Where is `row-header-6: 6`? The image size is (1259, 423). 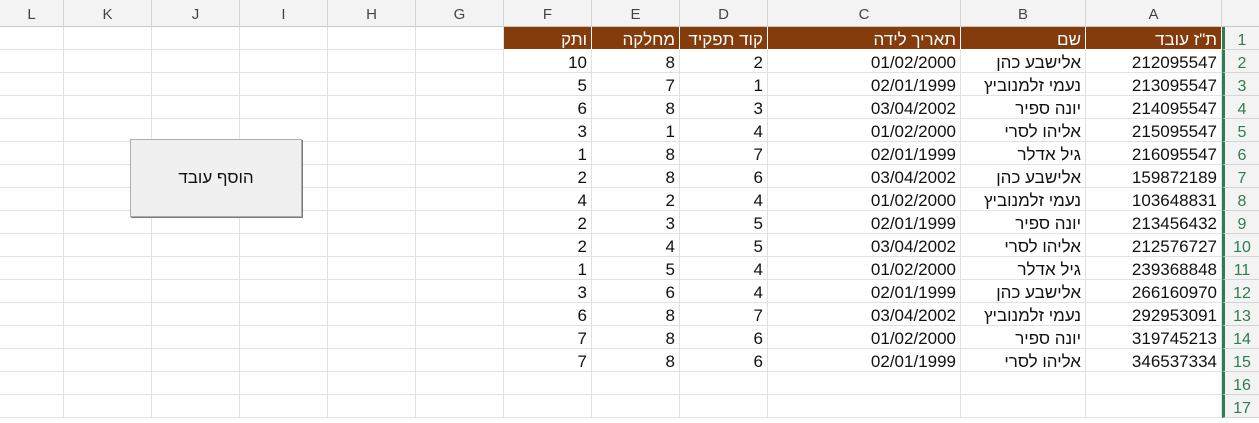
row-header-6: 6 is located at coordinates (1240, 153).